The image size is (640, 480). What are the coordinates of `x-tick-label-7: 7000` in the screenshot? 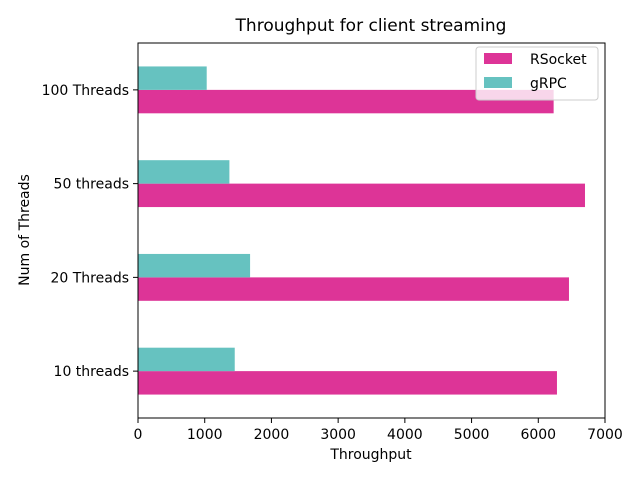 It's located at (605, 435).